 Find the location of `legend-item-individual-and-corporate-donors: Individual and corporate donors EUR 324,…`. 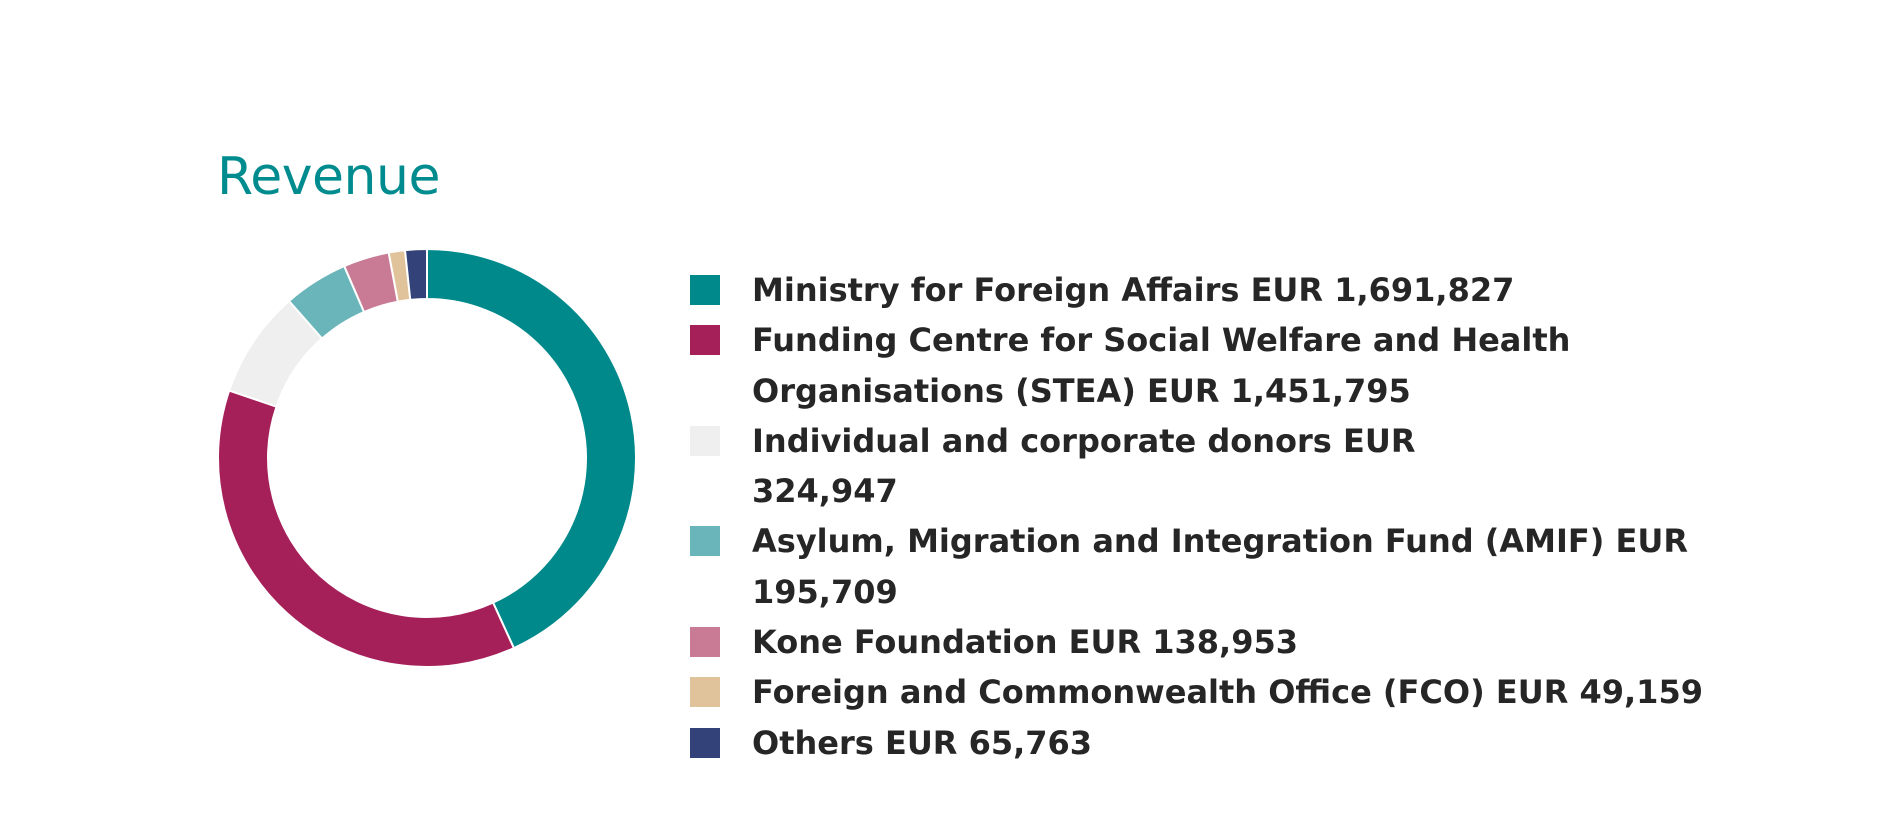

legend-item-individual-and-corporate-donors: Individual and corporate donors EUR 324,… is located at coordinates (1265, 466).